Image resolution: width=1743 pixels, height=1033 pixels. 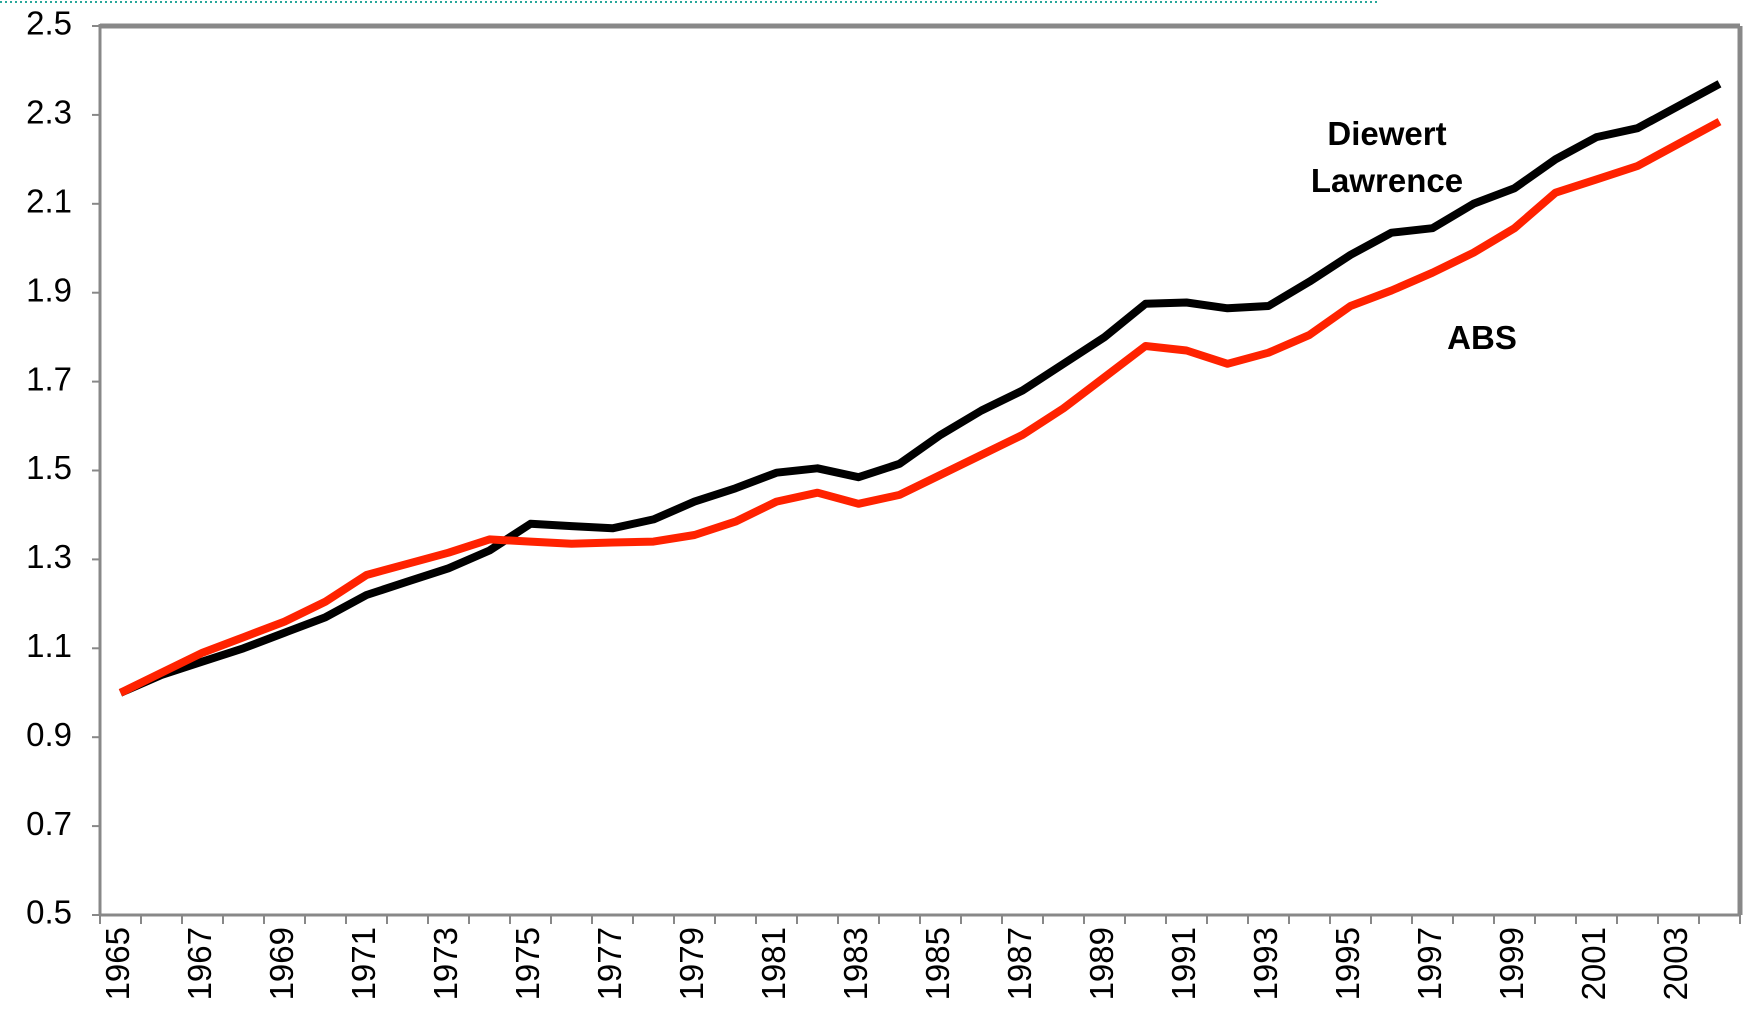 What do you see at coordinates (117, 963) in the screenshot?
I see `x-tick-label: 1965` at bounding box center [117, 963].